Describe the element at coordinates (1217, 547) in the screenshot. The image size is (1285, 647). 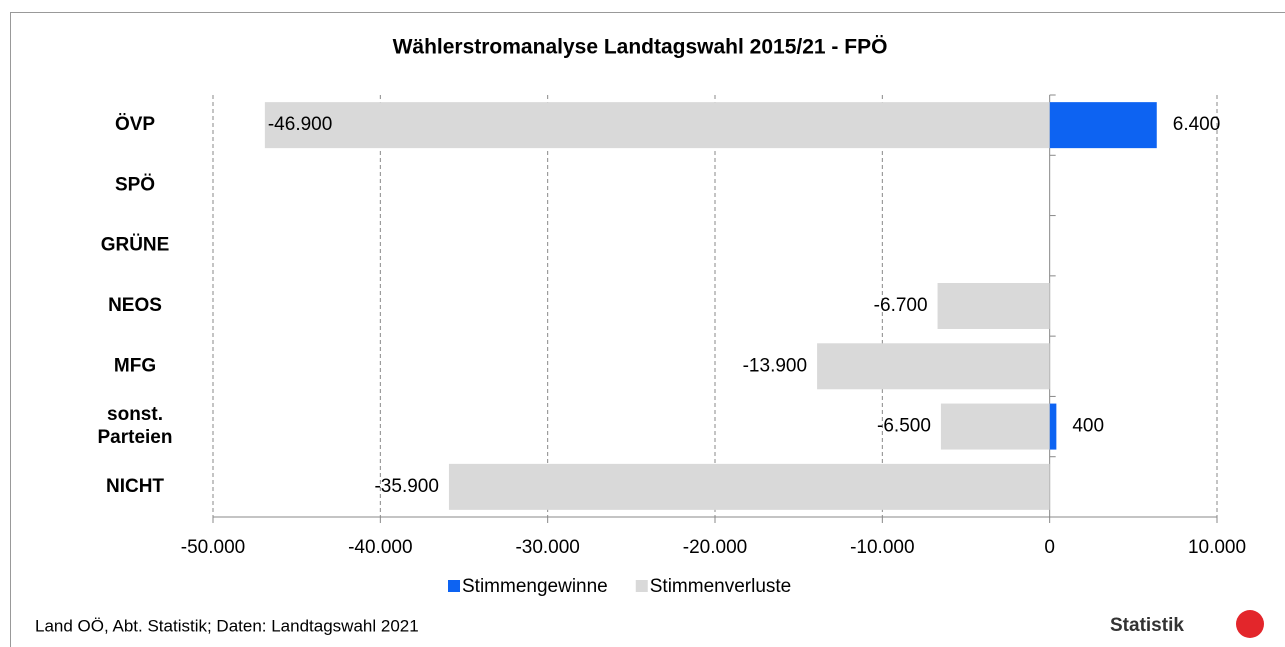
I see `x-tick-label: 10.000` at that location.